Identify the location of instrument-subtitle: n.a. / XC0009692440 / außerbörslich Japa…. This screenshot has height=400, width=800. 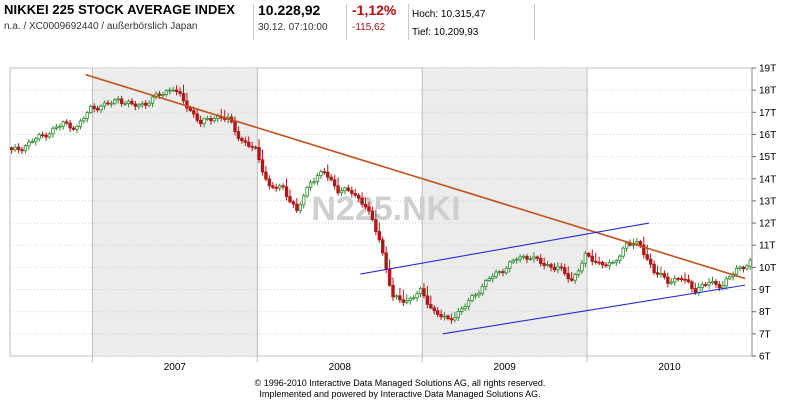
(101, 26).